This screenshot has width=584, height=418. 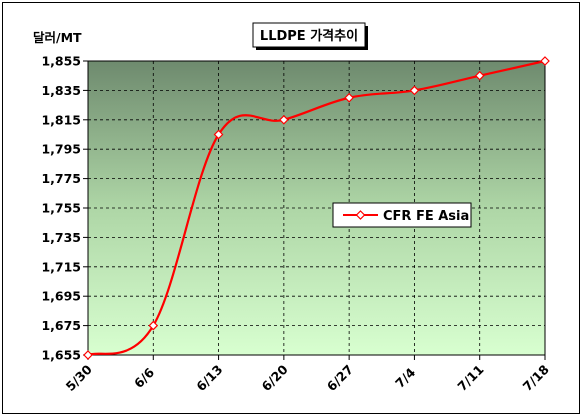 I want to click on legend-marker, so click(x=360, y=215).